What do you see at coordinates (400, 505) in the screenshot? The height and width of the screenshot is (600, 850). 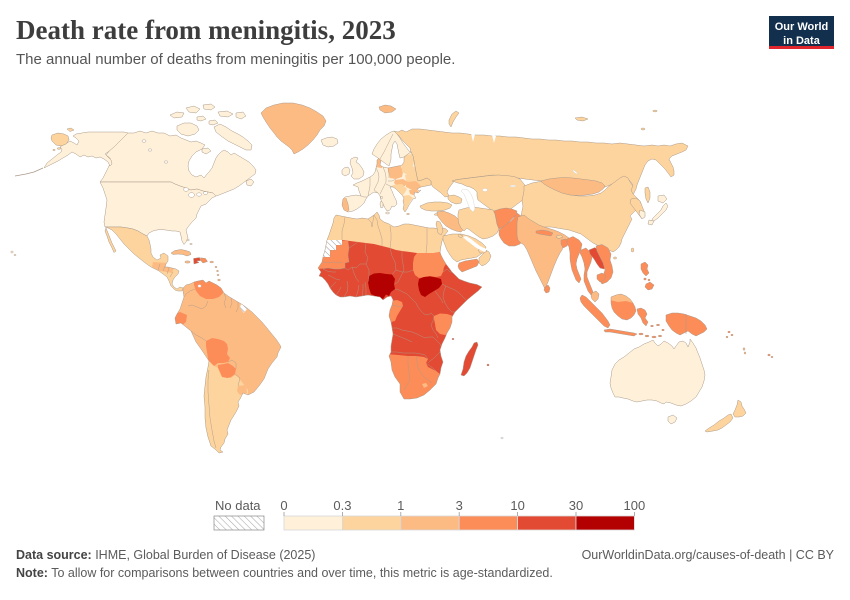 I see `svg-text: 1` at bounding box center [400, 505].